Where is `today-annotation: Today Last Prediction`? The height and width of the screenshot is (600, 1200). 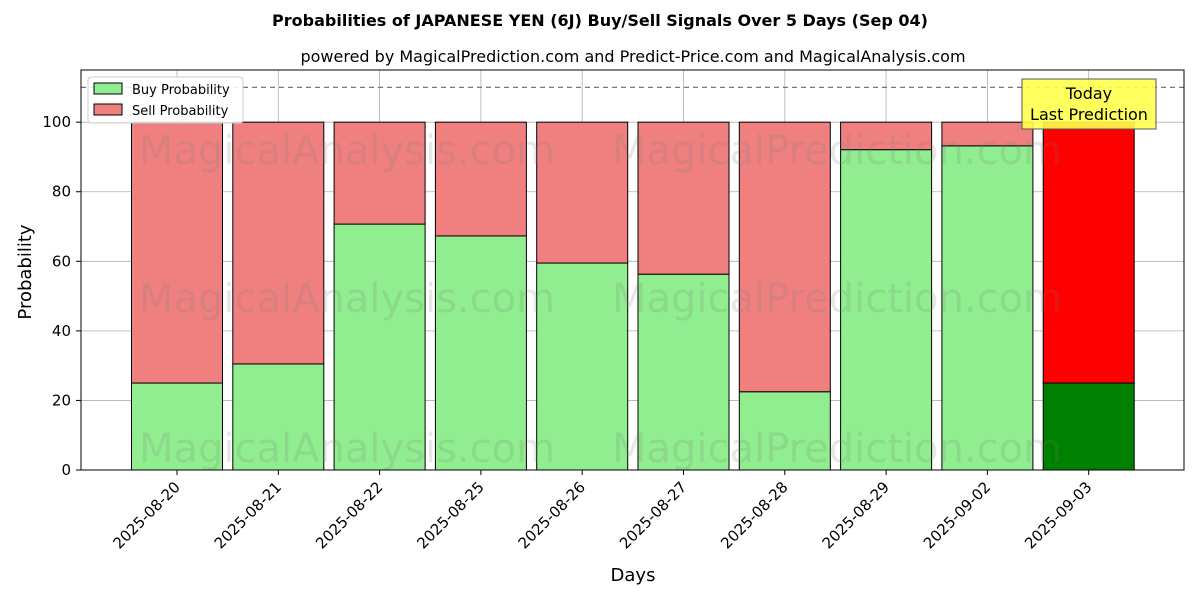 today-annotation: Today Last Prediction is located at coordinates (1089, 104).